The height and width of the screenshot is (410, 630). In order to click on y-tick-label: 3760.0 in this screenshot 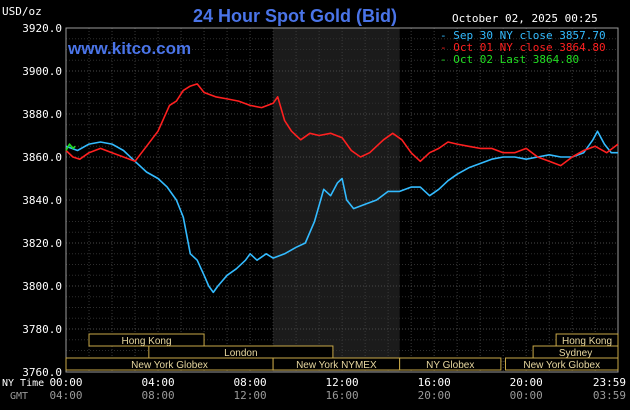, I will do `click(42, 372)`.